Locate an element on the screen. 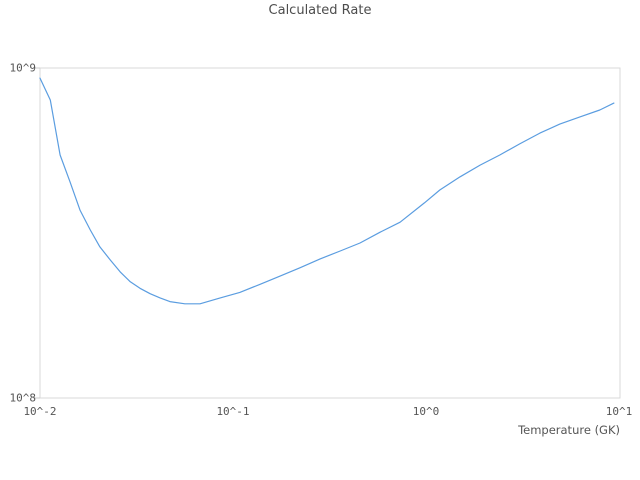 Image resolution: width=640 pixels, height=480 pixels. y-tick-label-bottom: 10^8 is located at coordinates (23, 398).